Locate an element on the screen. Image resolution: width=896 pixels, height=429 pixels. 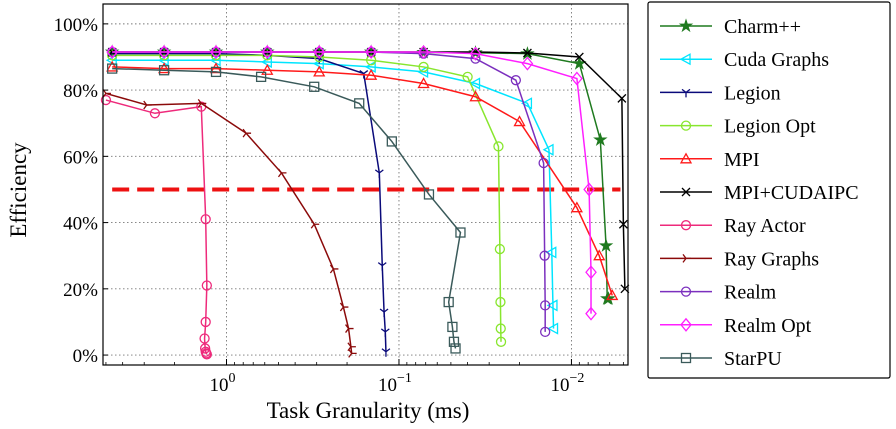
legend-item-starpu: StarPU is located at coordinates (721, 359).